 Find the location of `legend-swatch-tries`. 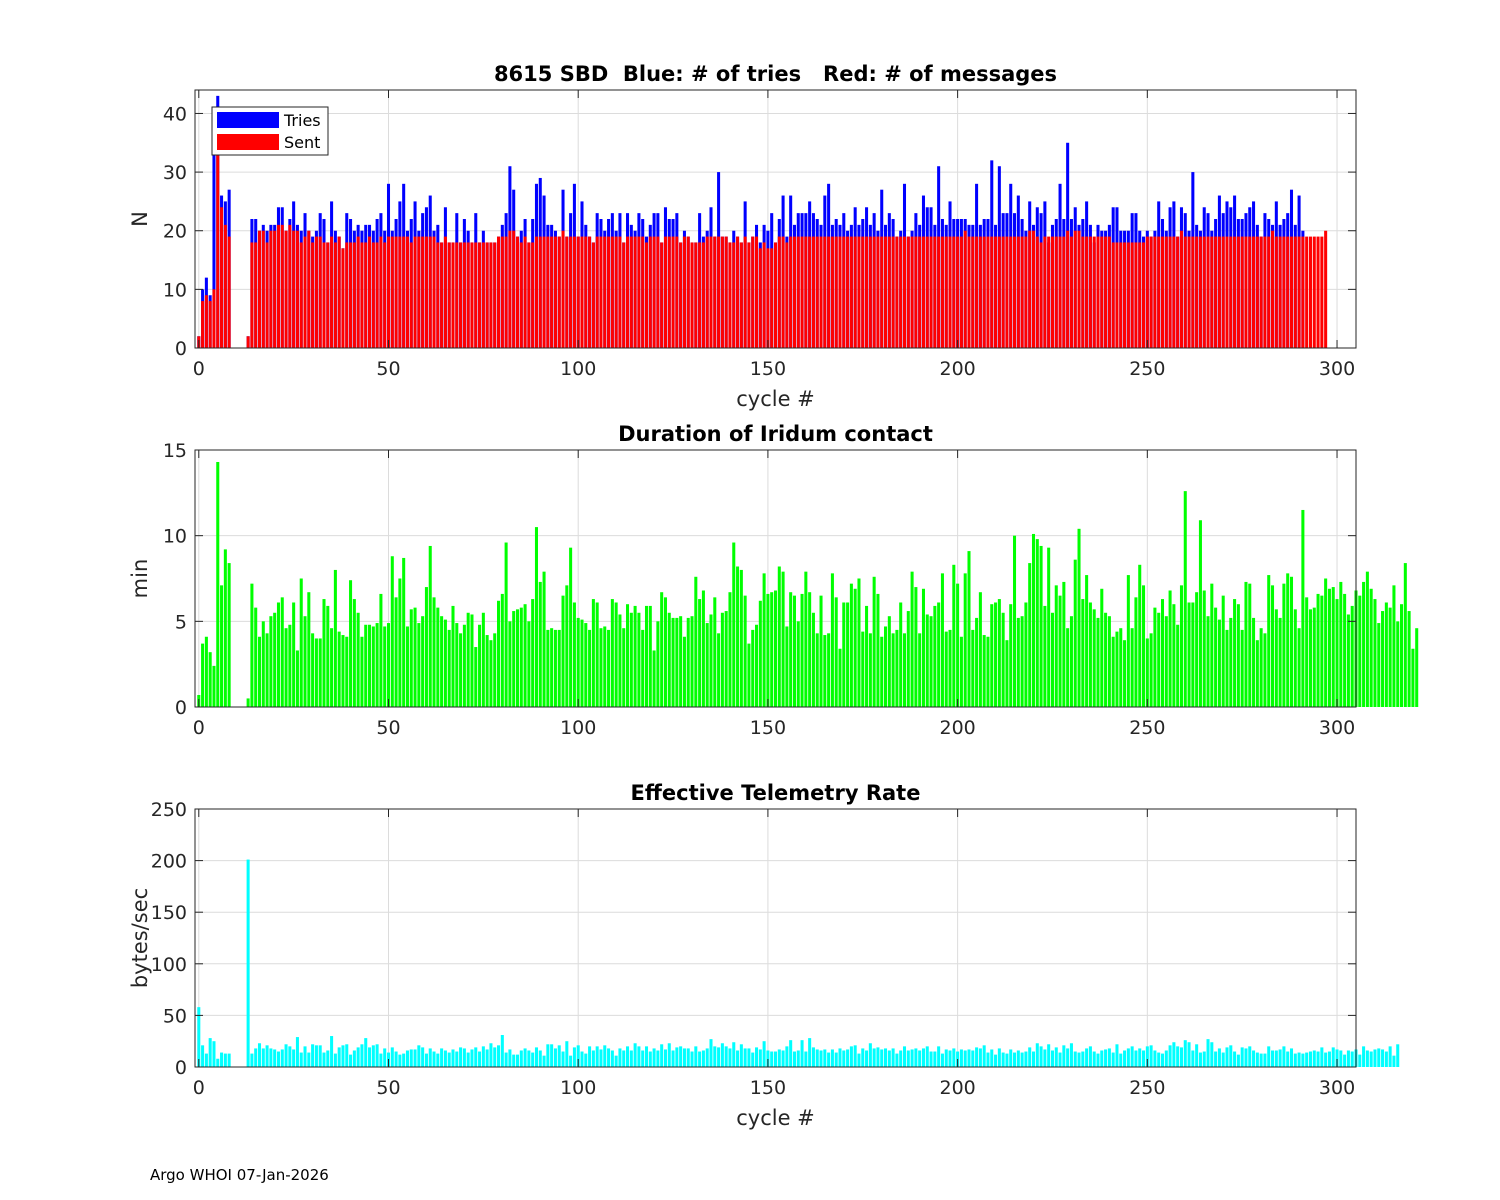

legend-swatch-tries is located at coordinates (248, 120).